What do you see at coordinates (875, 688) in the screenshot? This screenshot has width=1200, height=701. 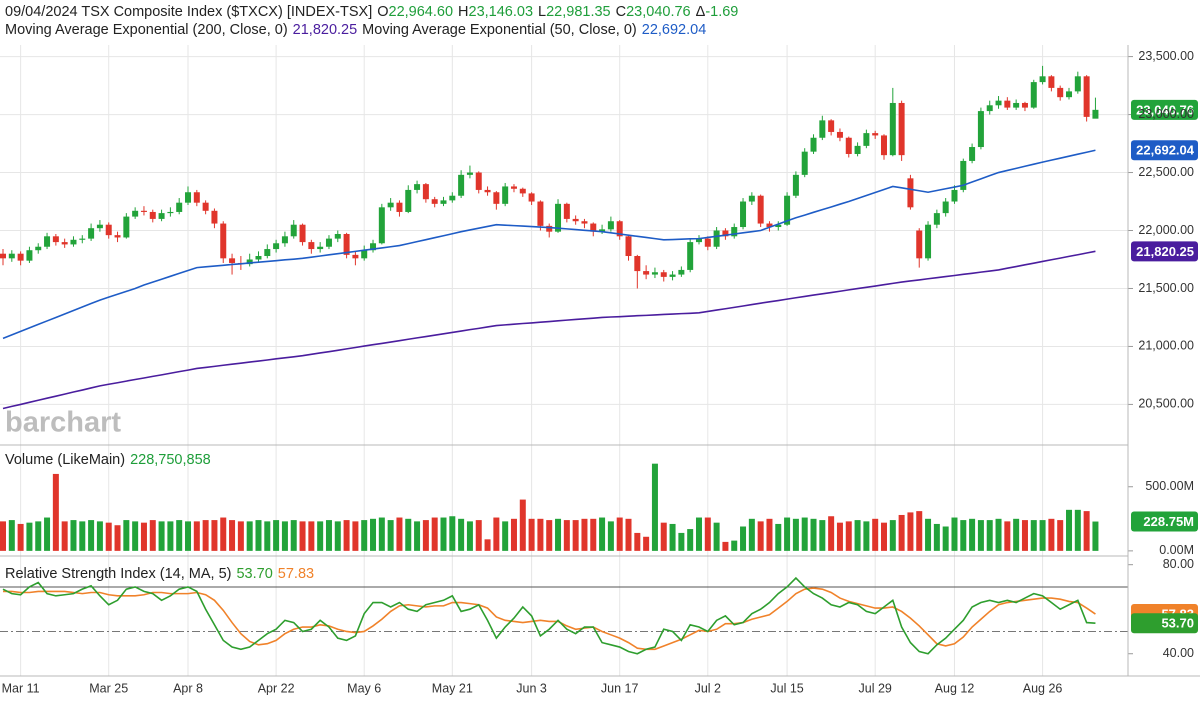 I see `x-tick-label: Jul 29` at bounding box center [875, 688].